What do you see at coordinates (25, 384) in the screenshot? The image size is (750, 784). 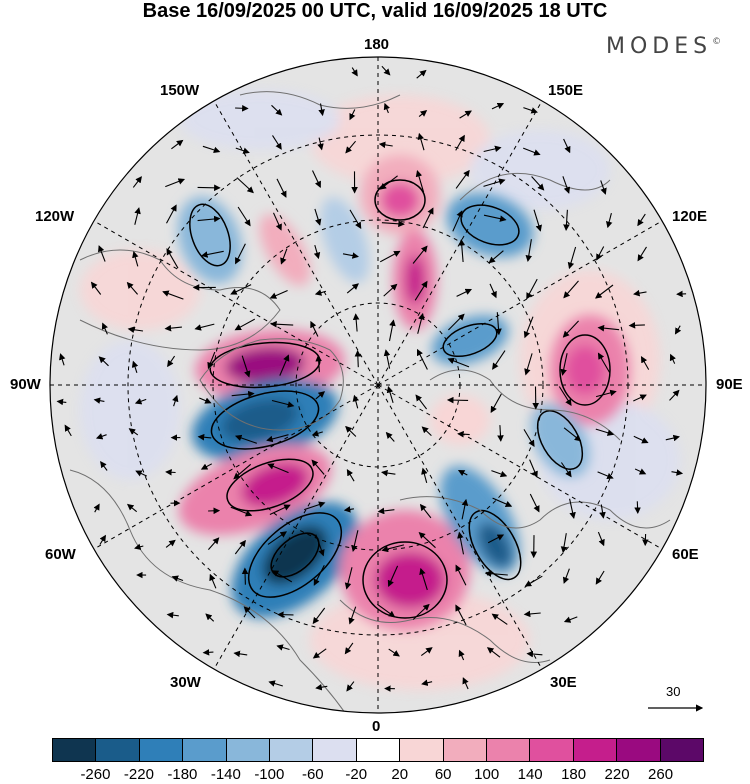 I see `lon-label-90w: 90W` at bounding box center [25, 384].